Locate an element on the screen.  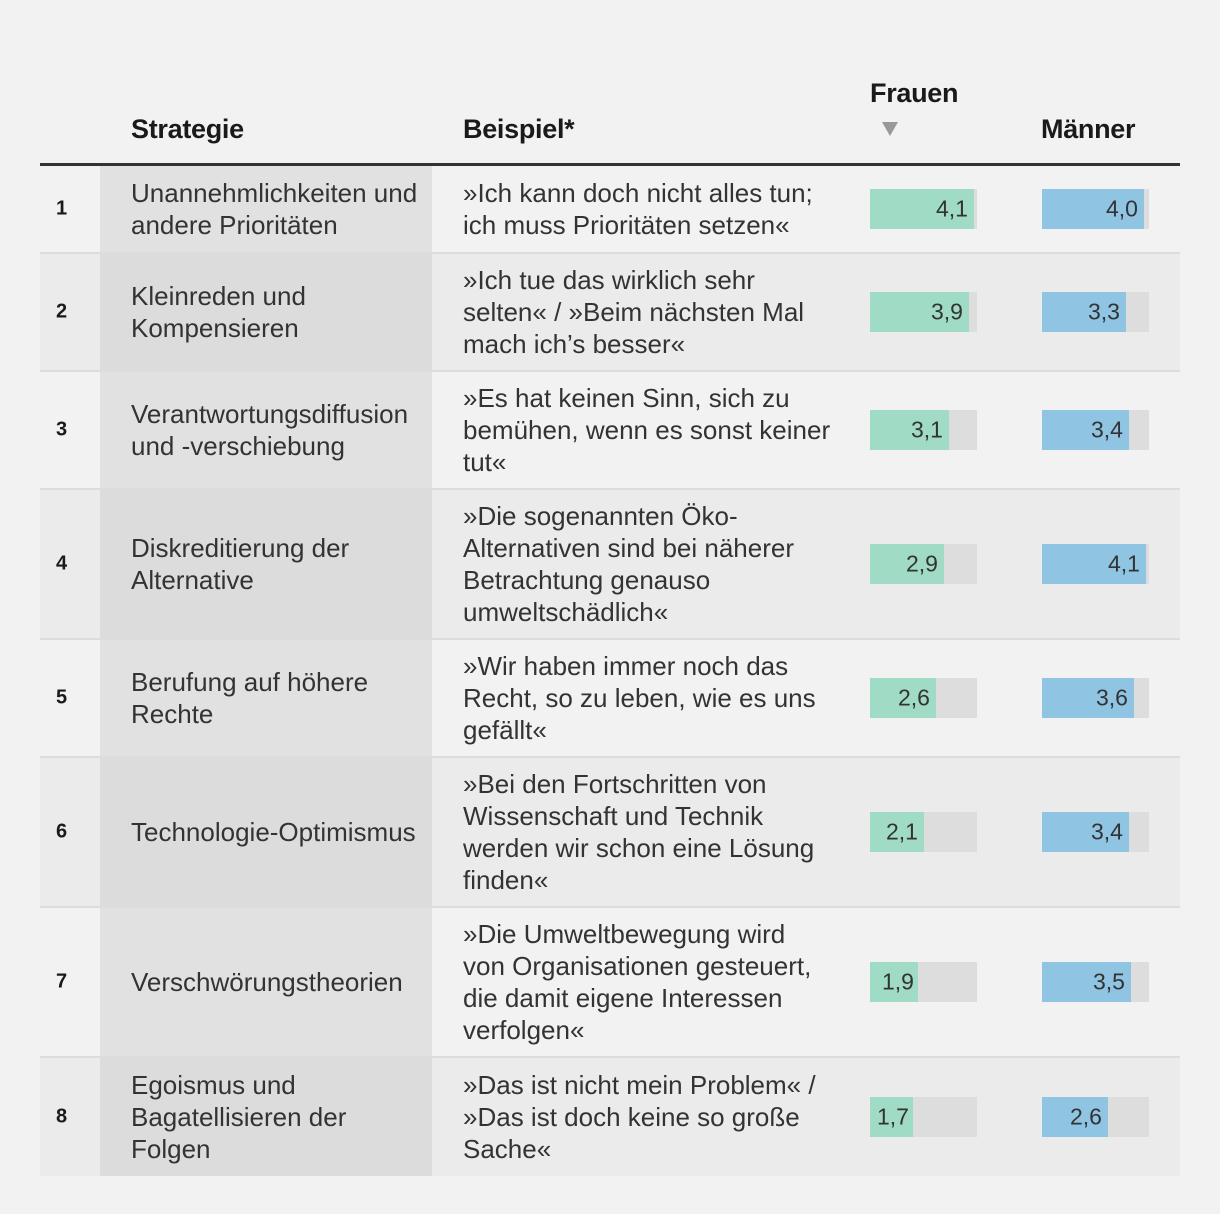
header-frauen: Frauen is located at coordinates (914, 93).